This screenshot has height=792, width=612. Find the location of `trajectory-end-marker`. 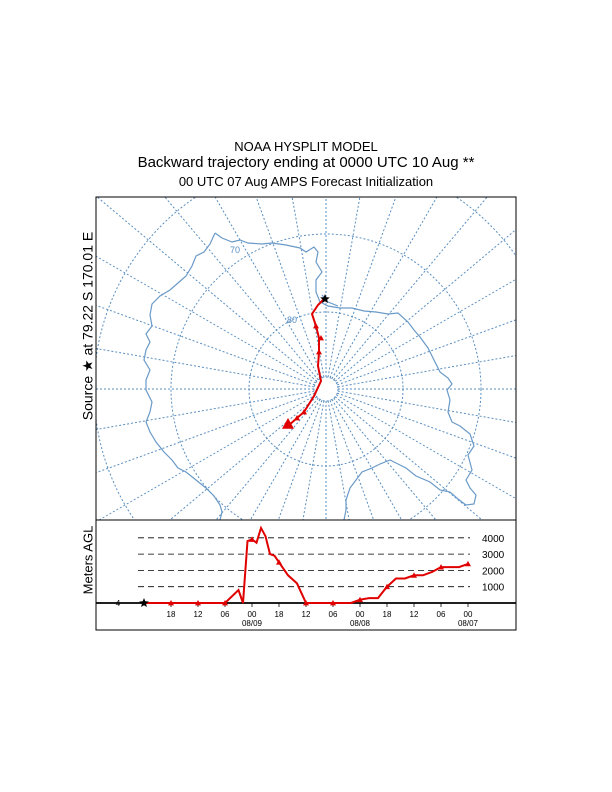

trajectory-end-marker is located at coordinates (288, 423).